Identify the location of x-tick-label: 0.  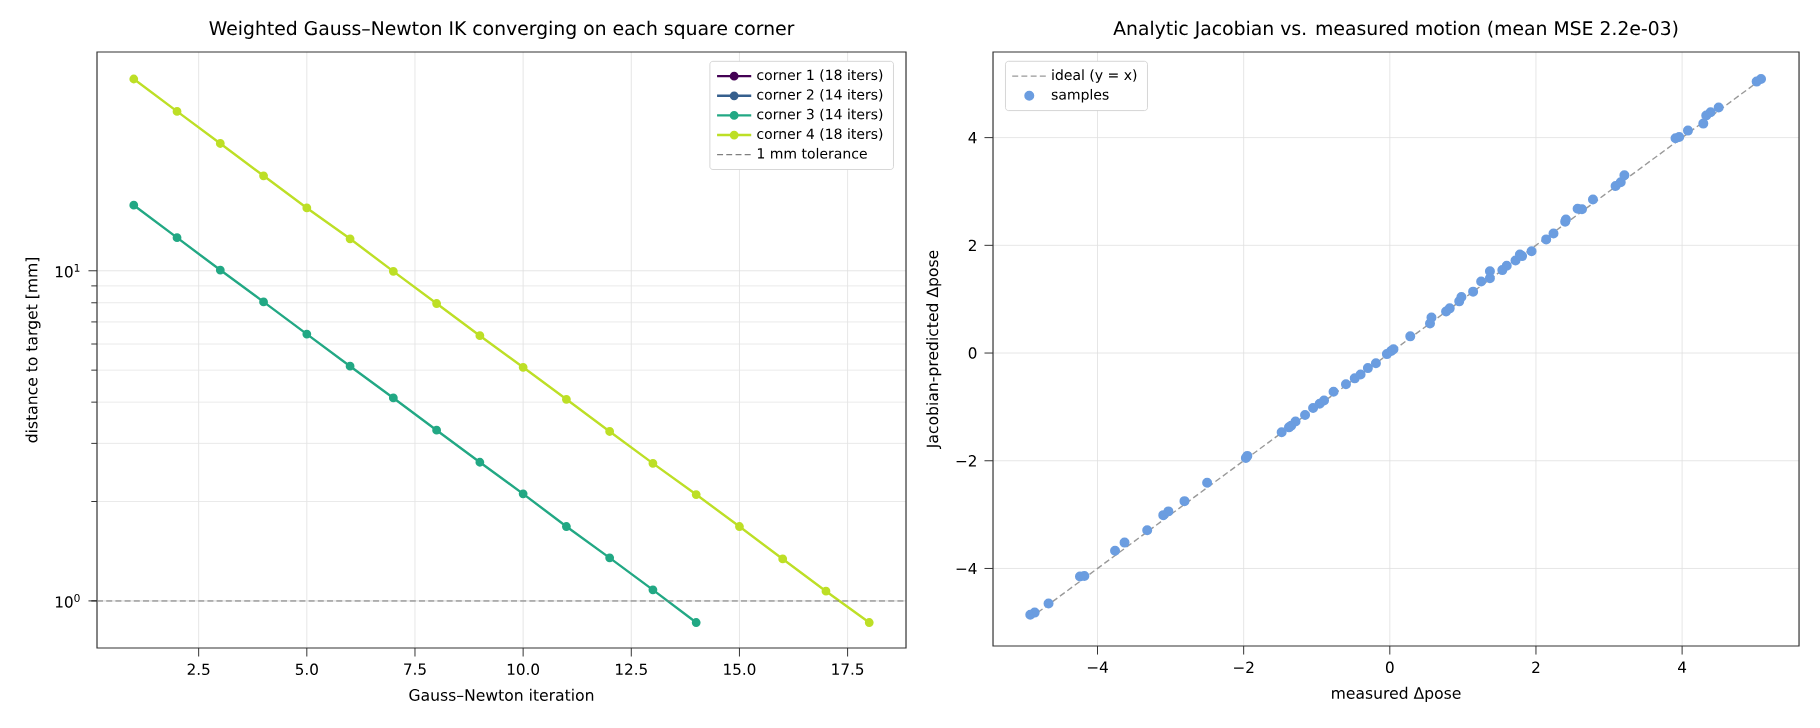
(1389, 667).